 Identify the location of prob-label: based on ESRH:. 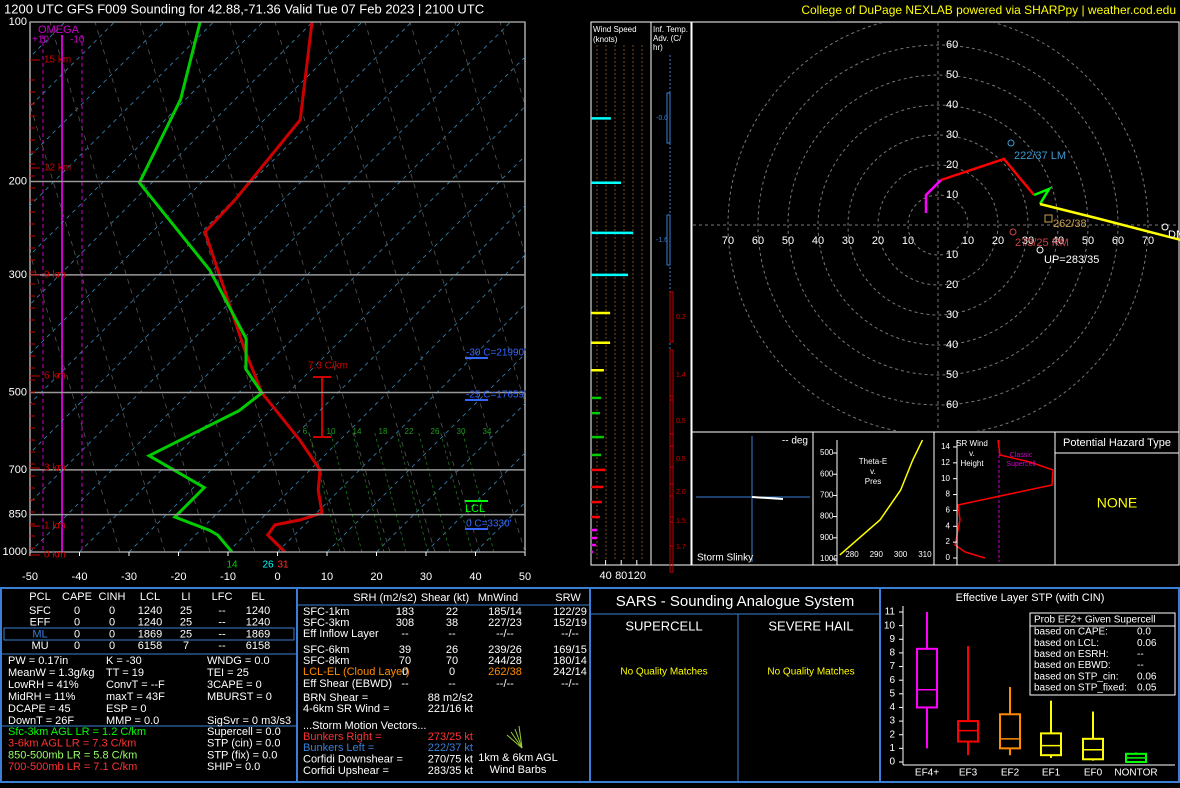
(1071, 654).